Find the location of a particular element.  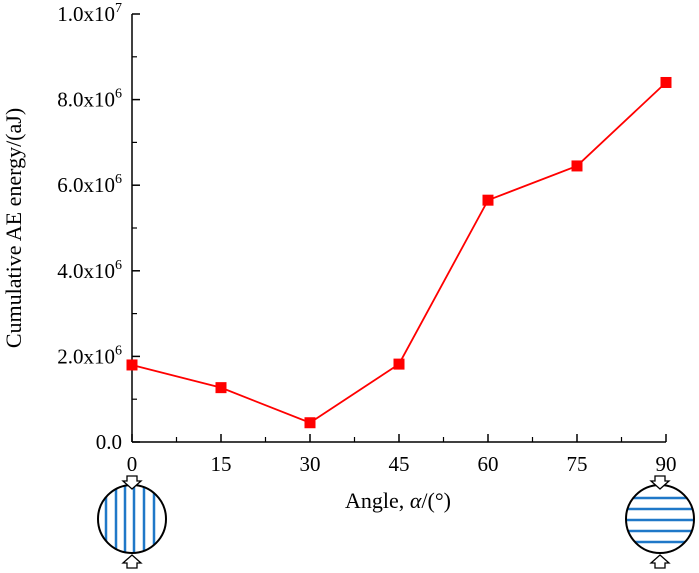

y-tick-mantissa: 8.0x10 is located at coordinates (86, 100).